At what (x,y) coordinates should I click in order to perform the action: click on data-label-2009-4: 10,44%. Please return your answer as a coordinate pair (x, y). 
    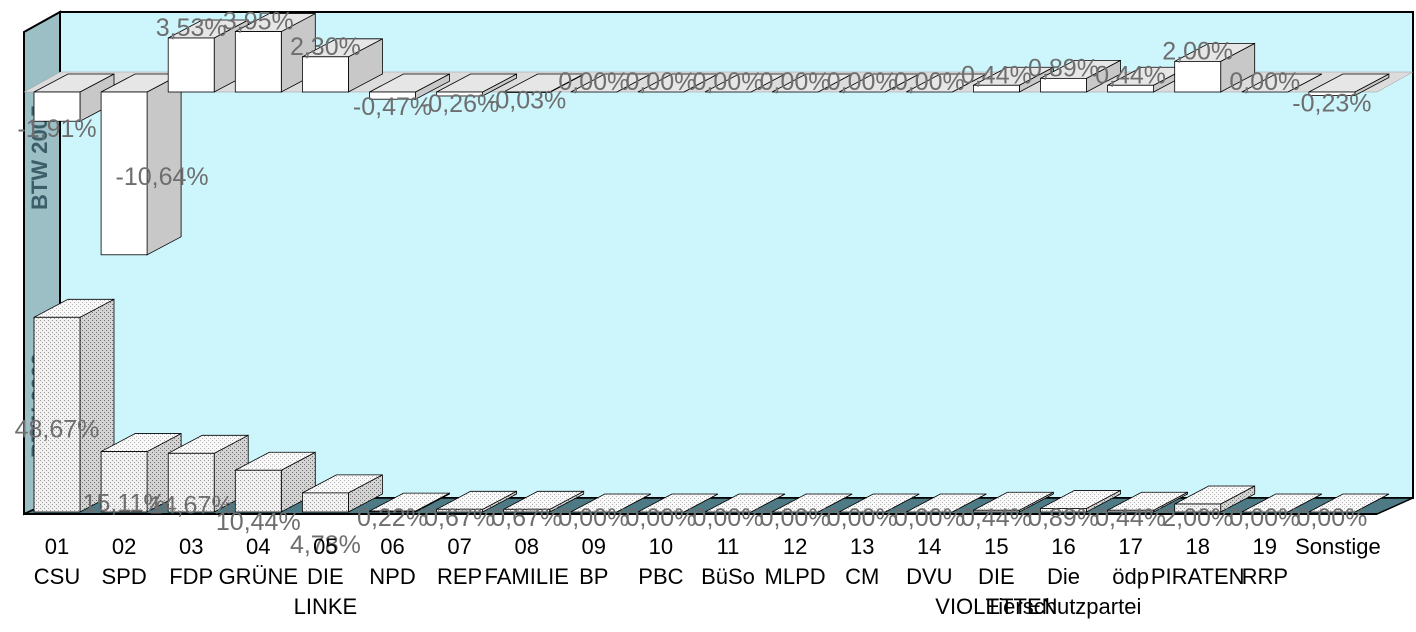
    Looking at the image, I should click on (258, 522).